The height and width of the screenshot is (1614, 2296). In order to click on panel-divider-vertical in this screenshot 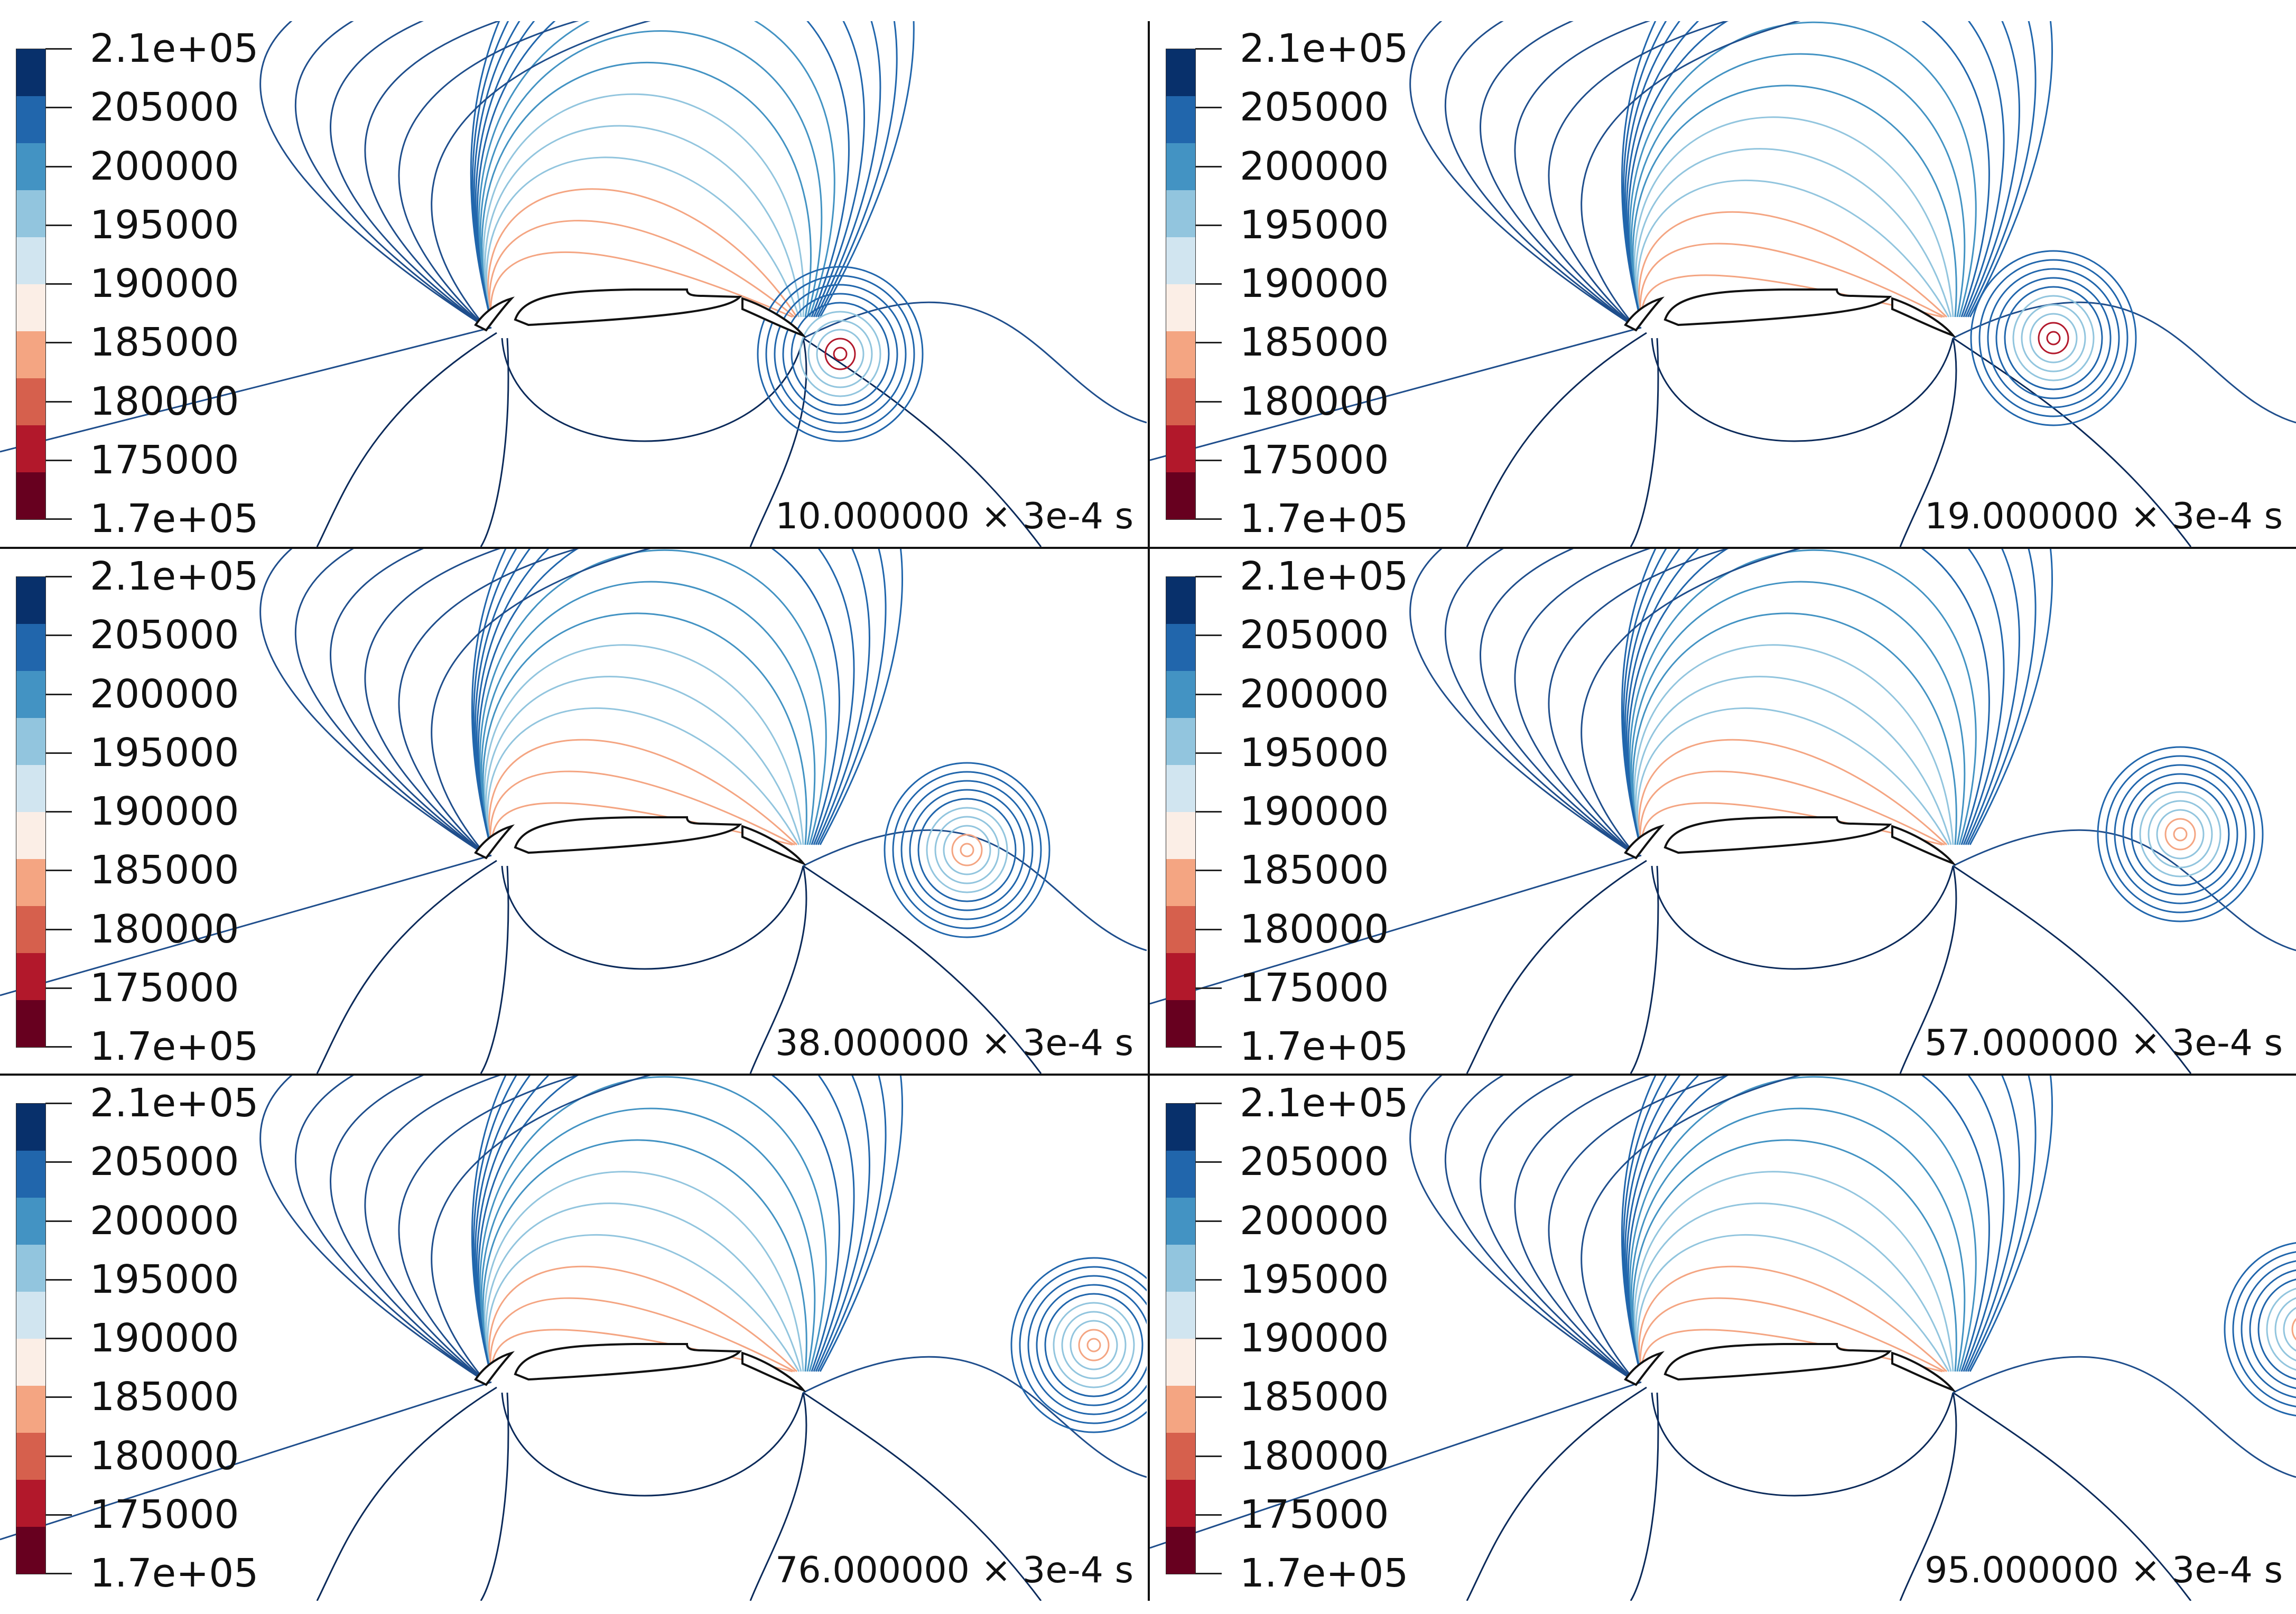, I will do `click(1149, 811)`.